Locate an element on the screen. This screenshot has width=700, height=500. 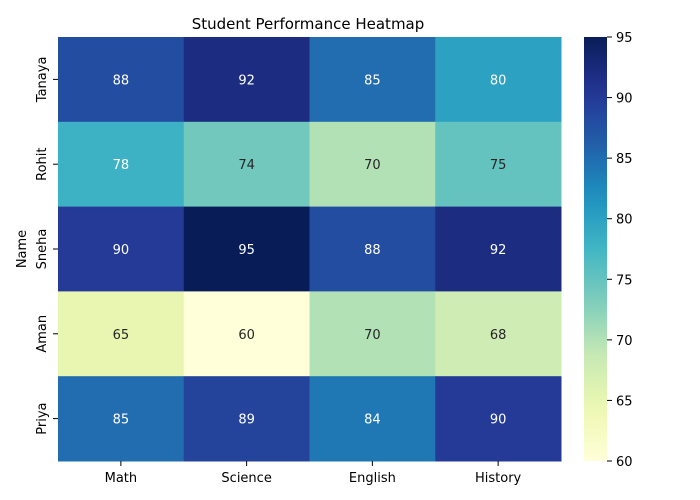
x-tick-label: English is located at coordinates (372, 478).